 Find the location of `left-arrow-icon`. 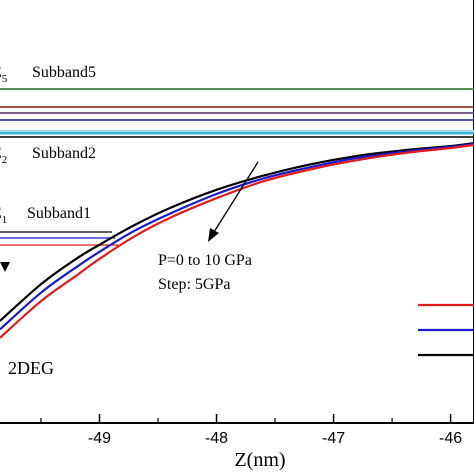

left-arrow-icon is located at coordinates (5, 267).